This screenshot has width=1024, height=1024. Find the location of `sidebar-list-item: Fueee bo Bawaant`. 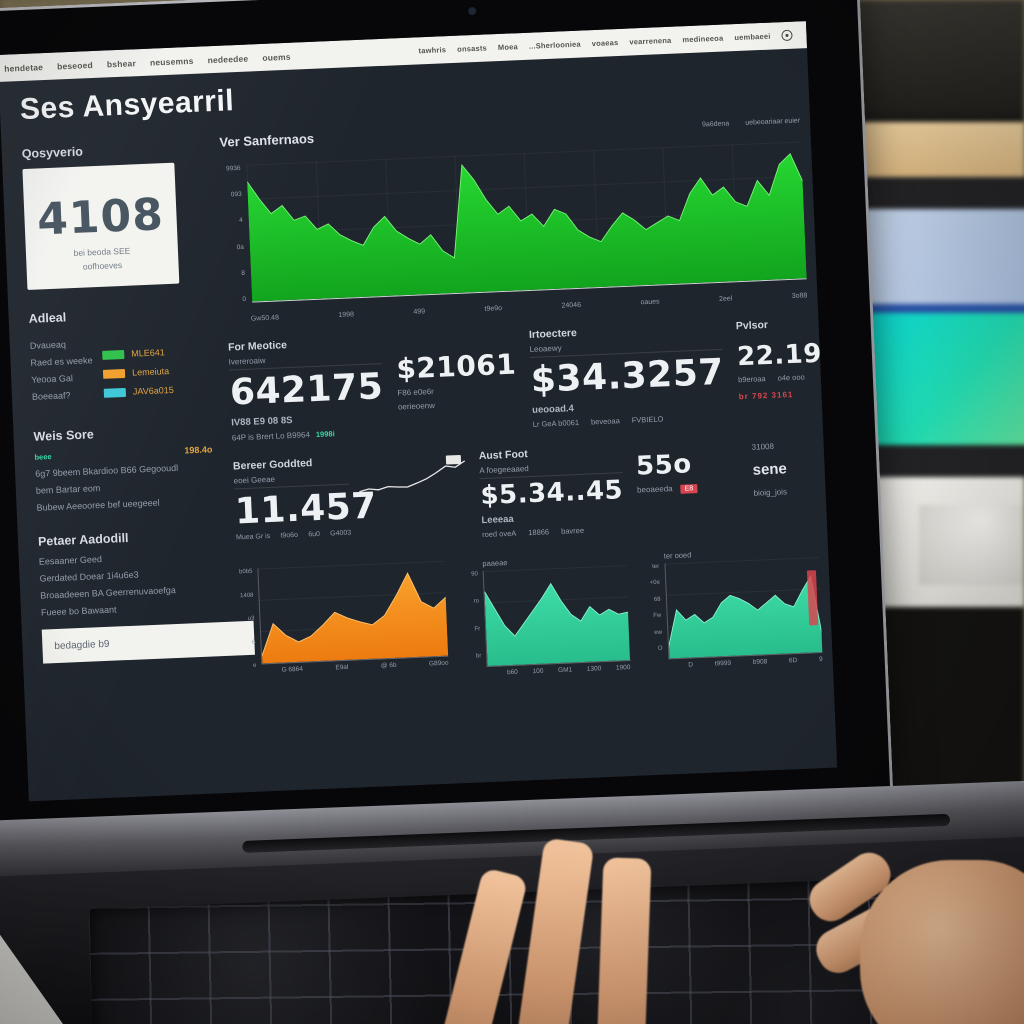

sidebar-list-item: Fueee bo Bawaant is located at coordinates (78, 611).